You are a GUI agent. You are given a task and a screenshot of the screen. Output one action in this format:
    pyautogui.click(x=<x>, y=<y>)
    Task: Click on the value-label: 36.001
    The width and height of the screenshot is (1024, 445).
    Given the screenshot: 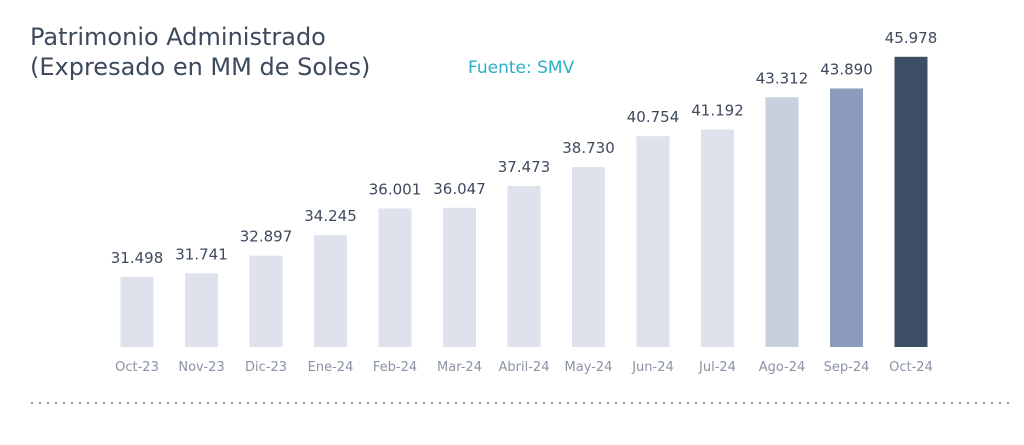 What is the action you would take?
    pyautogui.click(x=395, y=190)
    